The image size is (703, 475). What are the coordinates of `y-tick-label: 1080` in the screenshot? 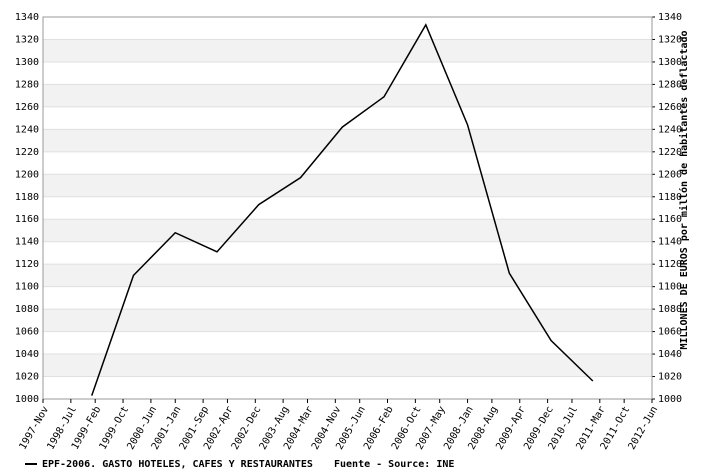 It's located at (27, 309).